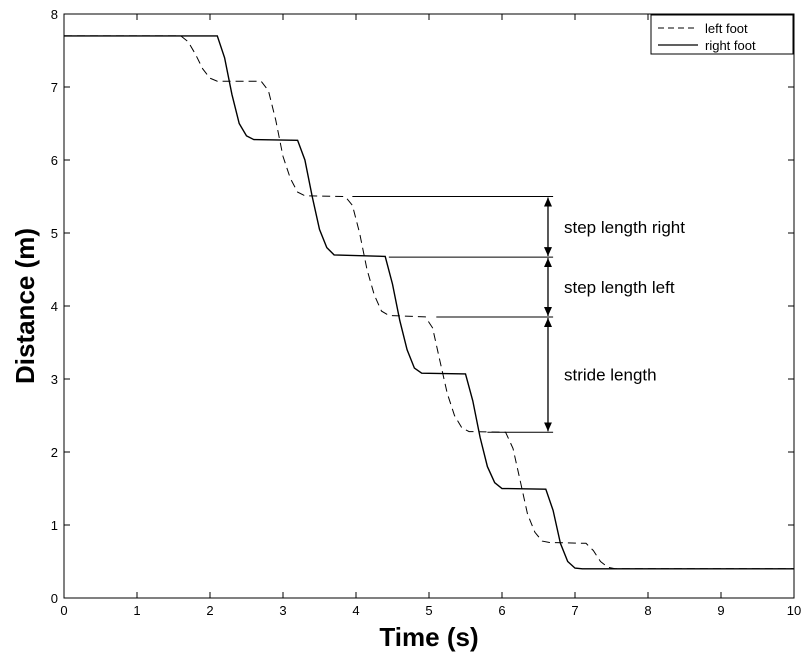 The image size is (803, 655). Describe the element at coordinates (209, 610) in the screenshot. I see `x-tick-label: 2` at that location.